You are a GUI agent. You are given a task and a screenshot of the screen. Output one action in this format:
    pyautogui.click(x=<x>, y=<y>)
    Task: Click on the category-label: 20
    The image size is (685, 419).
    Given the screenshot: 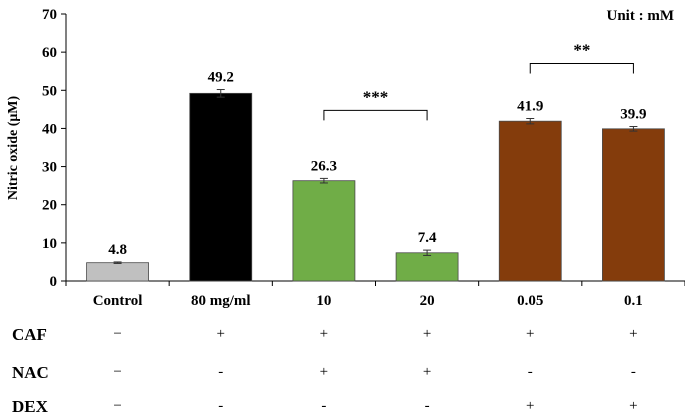 What is the action you would take?
    pyautogui.click(x=427, y=301)
    